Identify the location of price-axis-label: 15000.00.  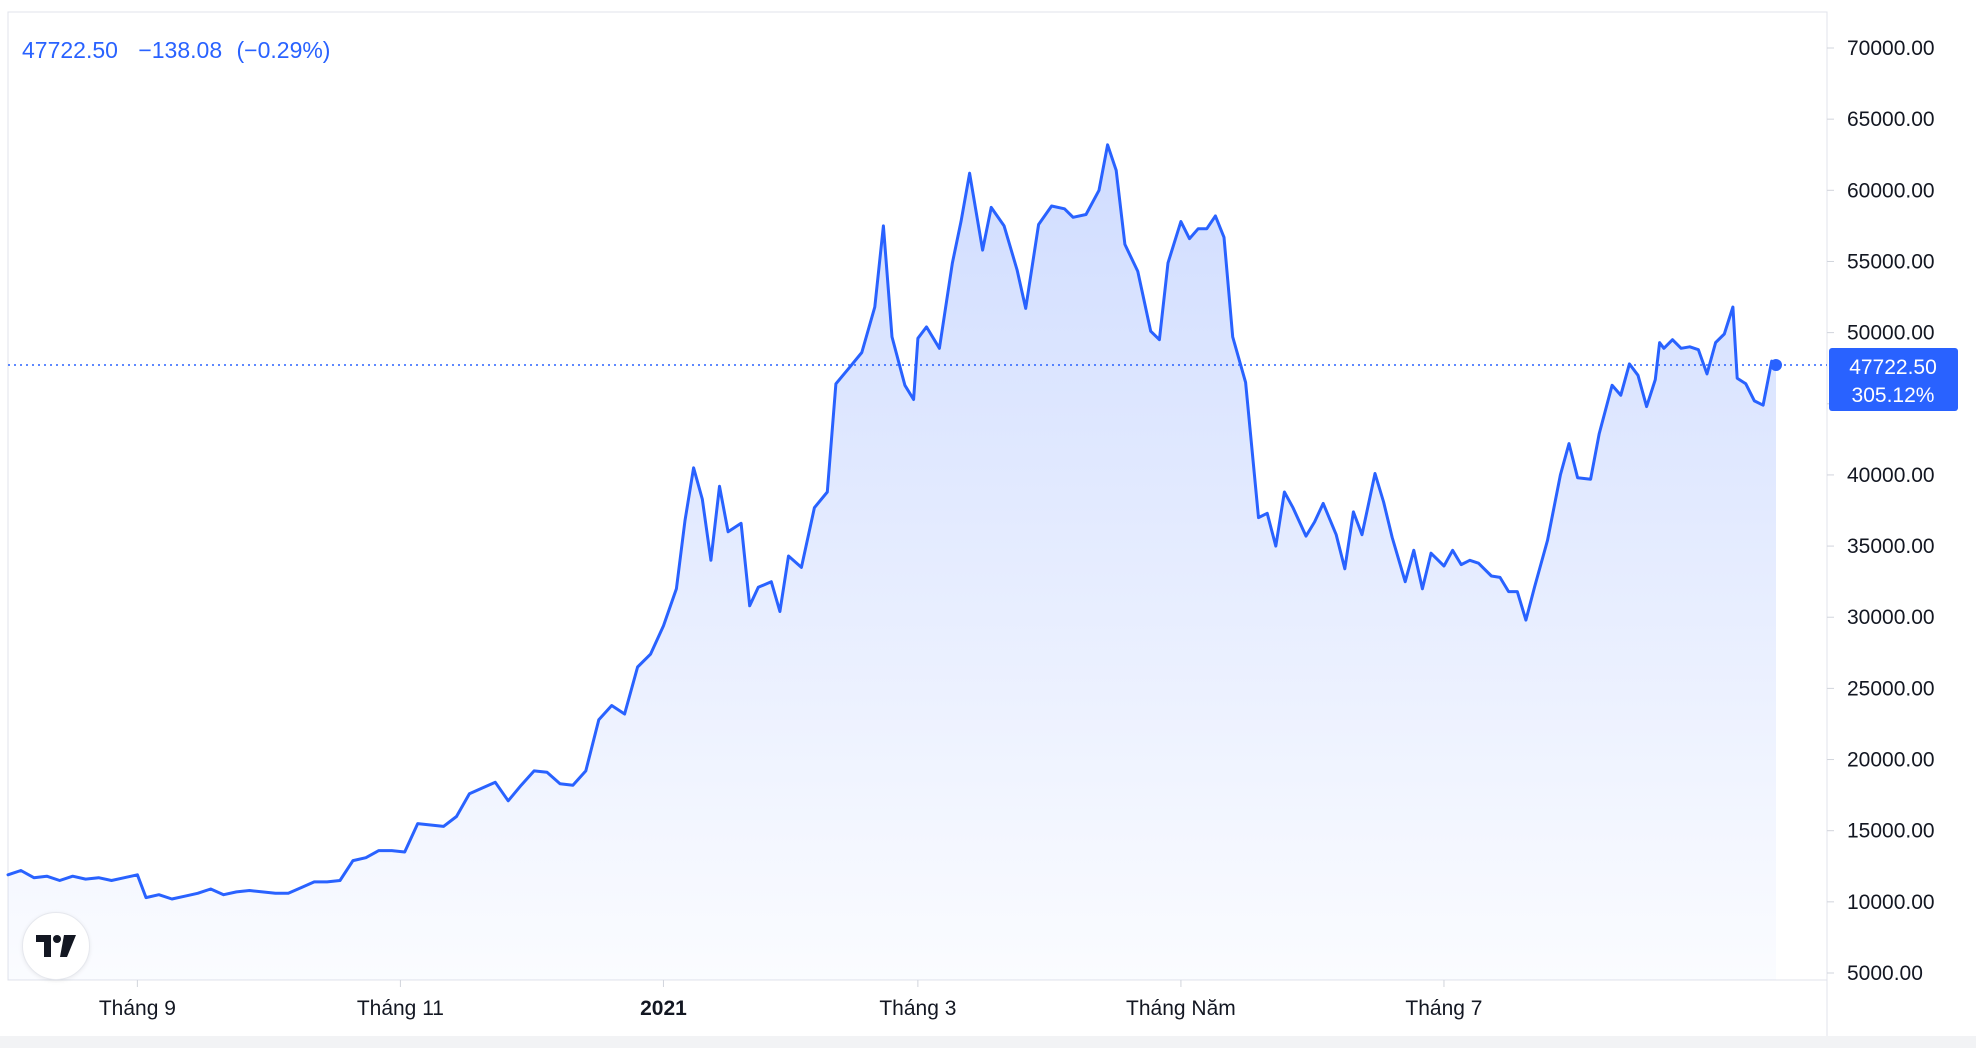
(1891, 831).